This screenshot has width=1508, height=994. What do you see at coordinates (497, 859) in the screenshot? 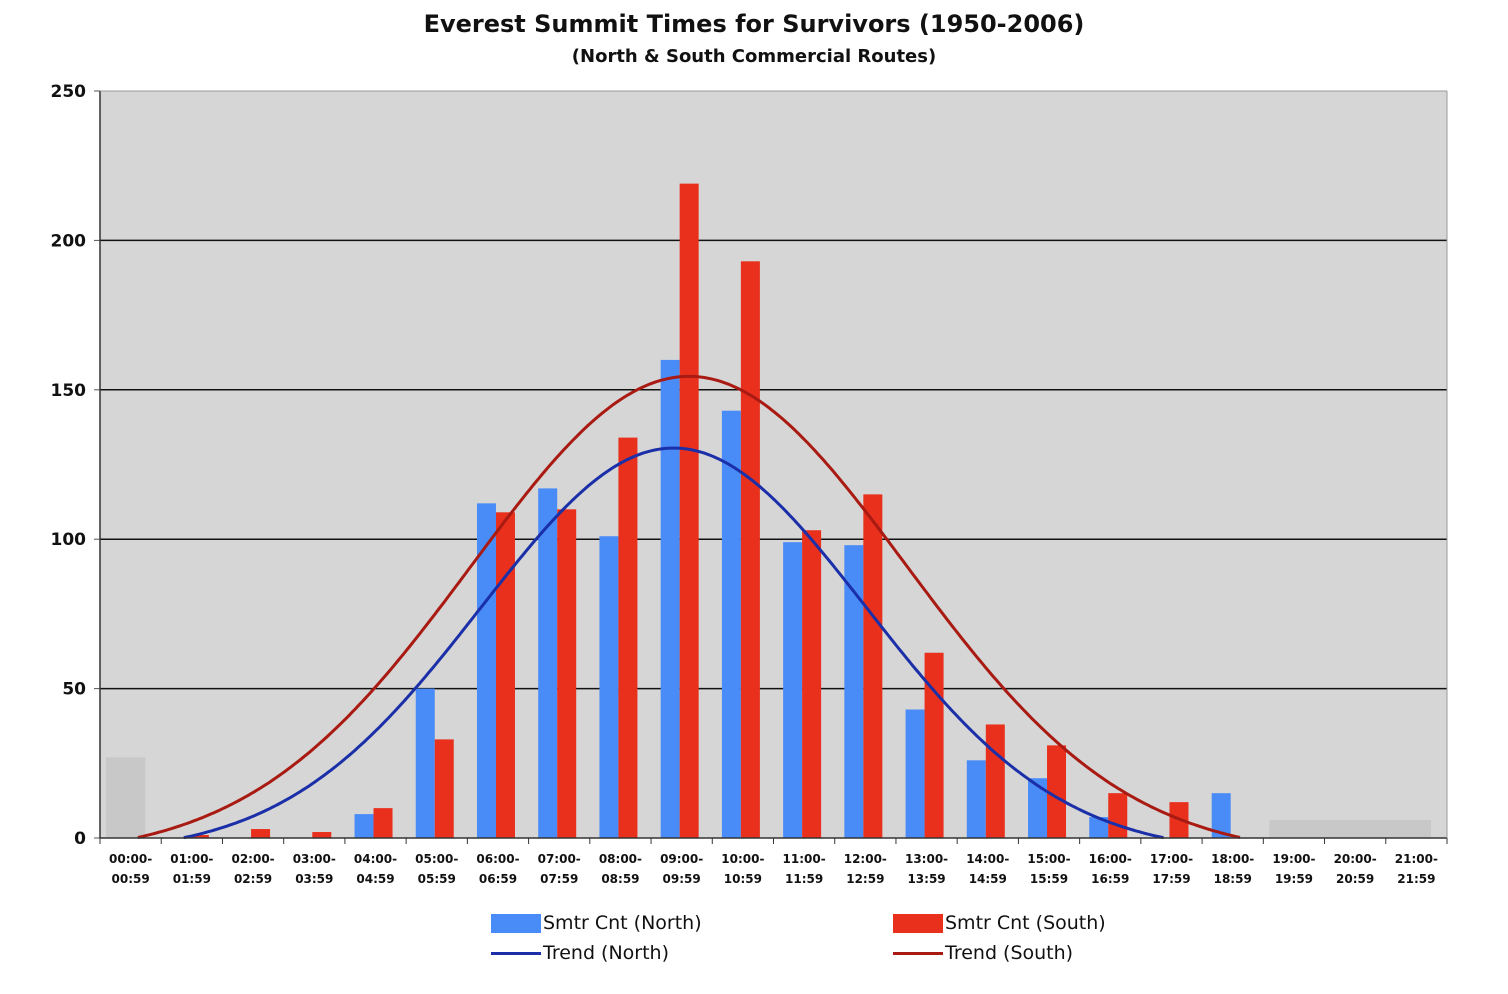
I see `x-tick-label: 06:00-` at bounding box center [497, 859].